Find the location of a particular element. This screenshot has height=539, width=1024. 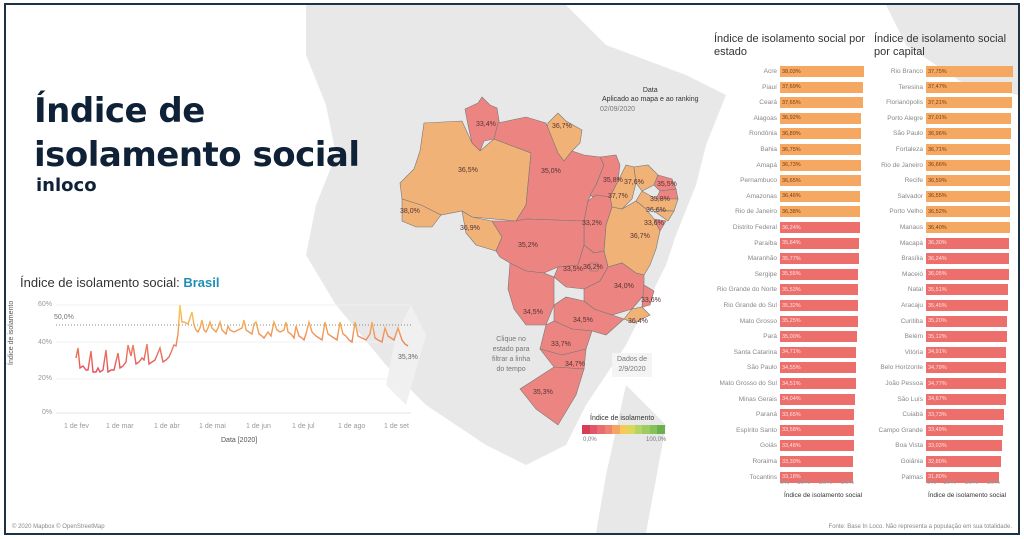

ranking-bar: 37,69% is located at coordinates (821, 87).